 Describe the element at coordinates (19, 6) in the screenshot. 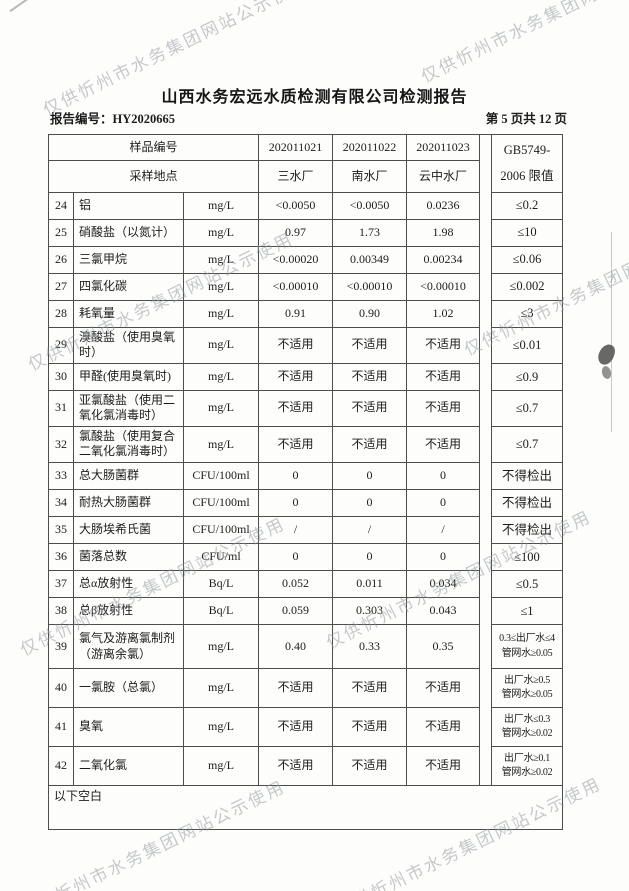

I see `scan-artifact-corner` at that location.